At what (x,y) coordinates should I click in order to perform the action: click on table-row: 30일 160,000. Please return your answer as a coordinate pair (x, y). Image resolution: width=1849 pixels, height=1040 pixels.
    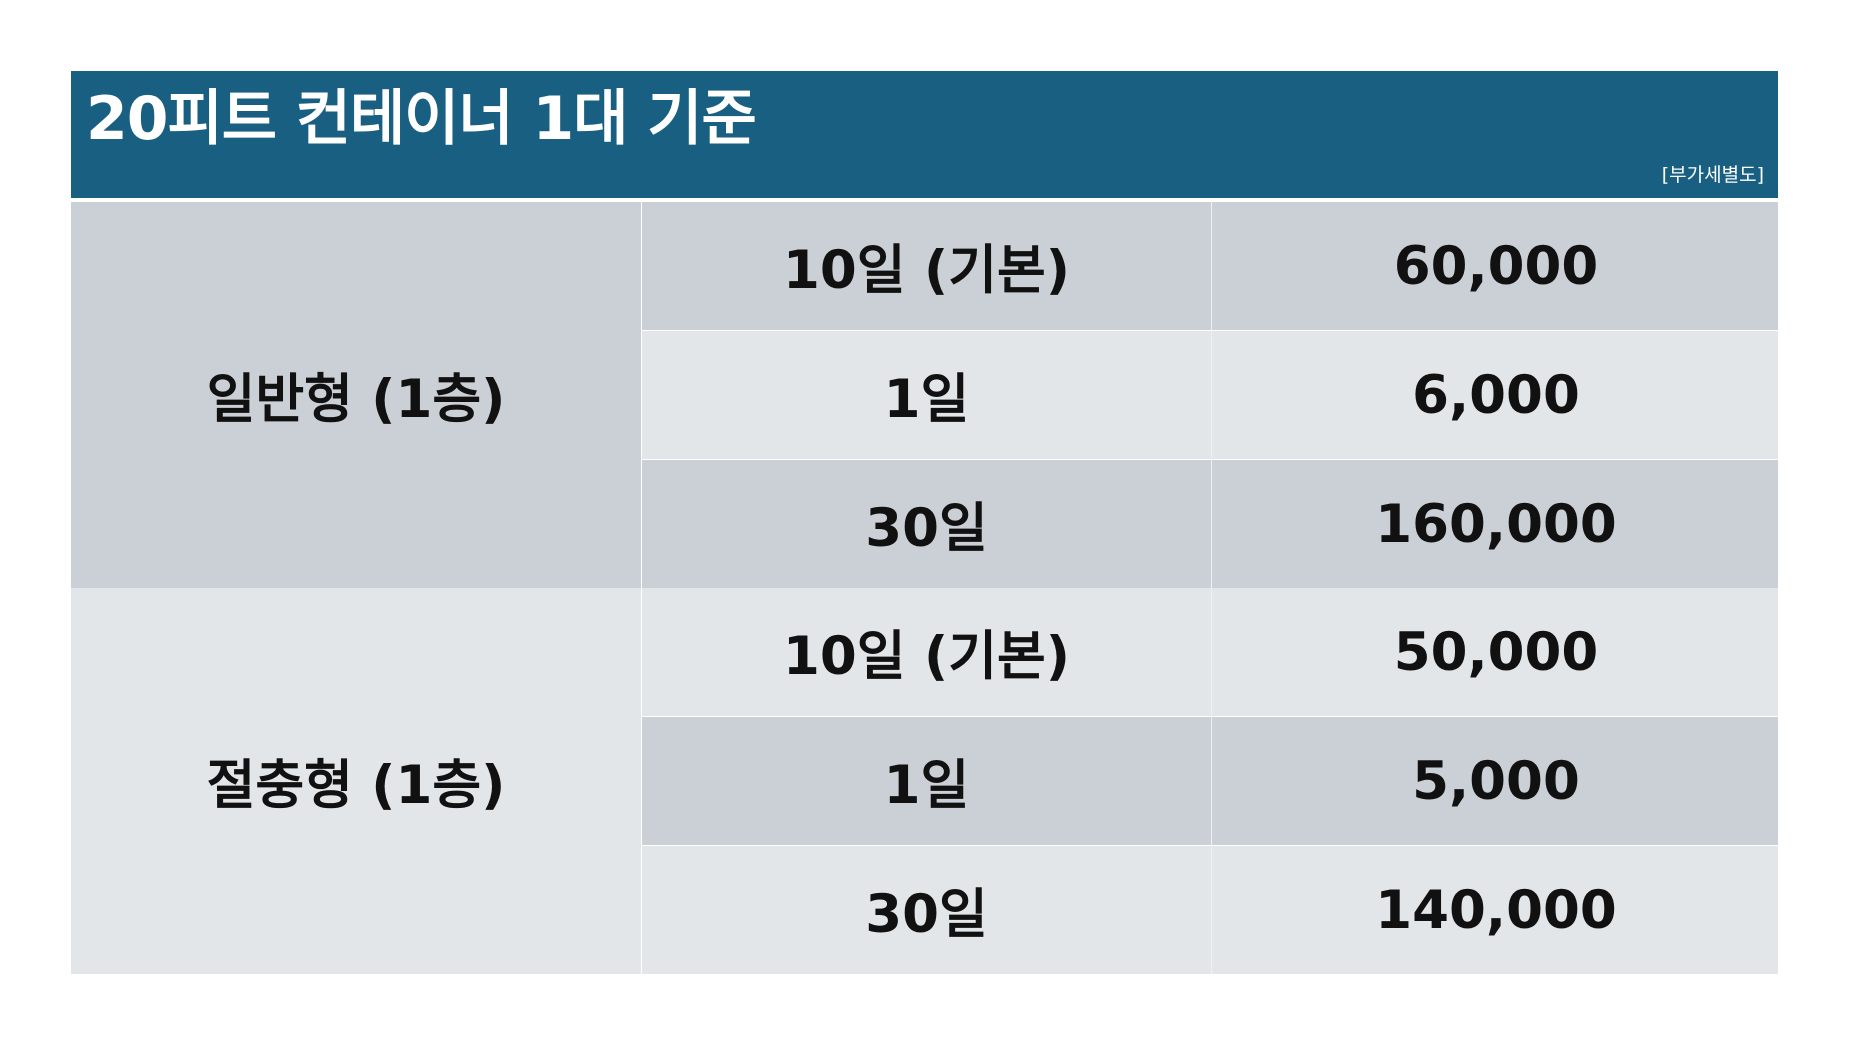
    Looking at the image, I should click on (1210, 524).